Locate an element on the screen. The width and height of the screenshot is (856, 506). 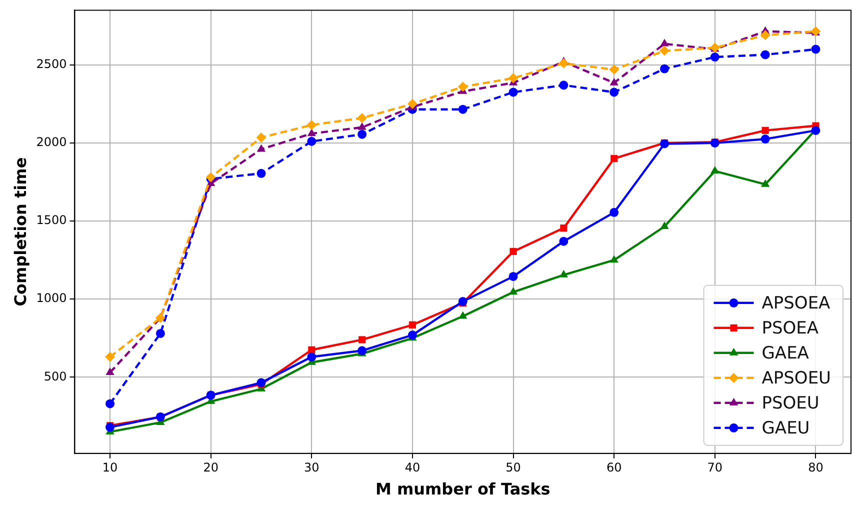
x-tick-label: 50 is located at coordinates (513, 467).